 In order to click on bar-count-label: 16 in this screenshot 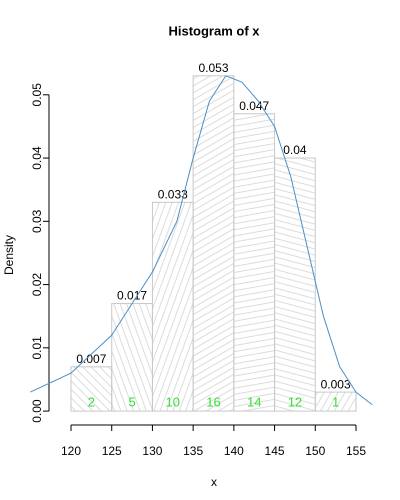, I will do `click(213, 402)`.